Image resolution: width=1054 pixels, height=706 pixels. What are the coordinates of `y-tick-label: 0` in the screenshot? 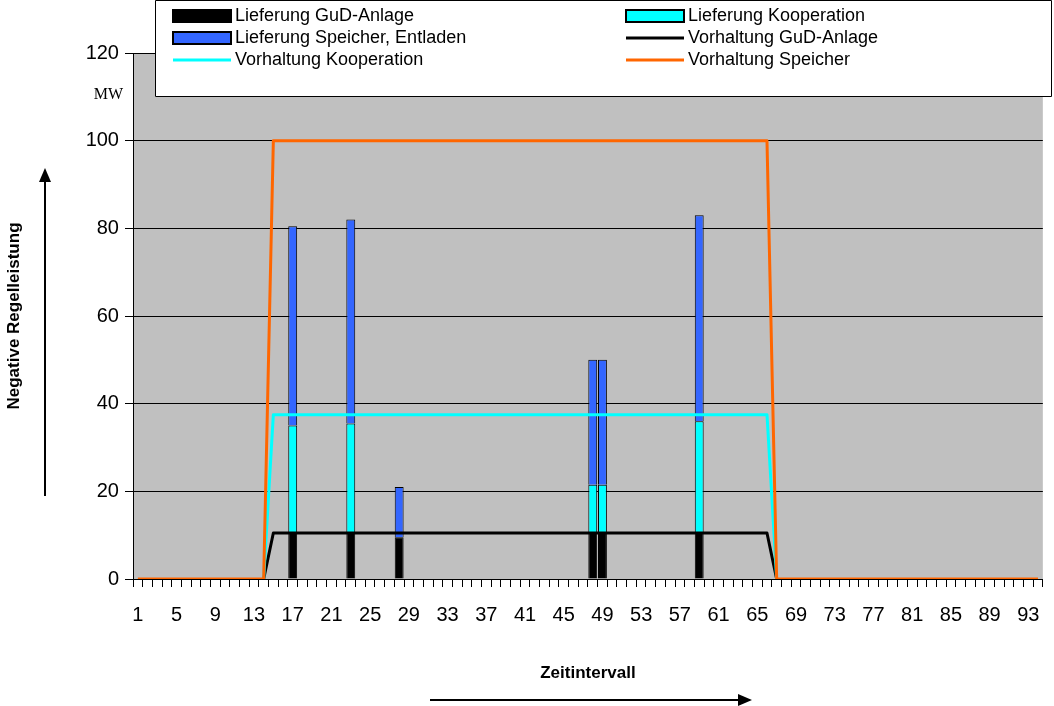 It's located at (113, 577).